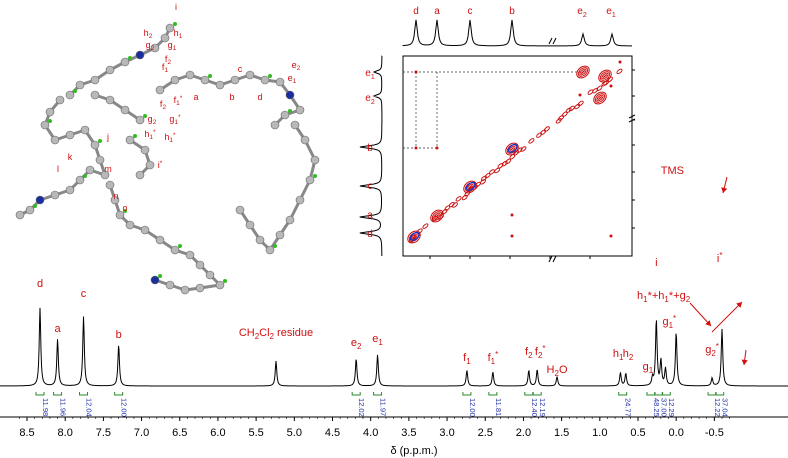 The image size is (788, 458). What do you see at coordinates (119, 335) in the screenshot?
I see `peak-label-b: b` at bounding box center [119, 335].